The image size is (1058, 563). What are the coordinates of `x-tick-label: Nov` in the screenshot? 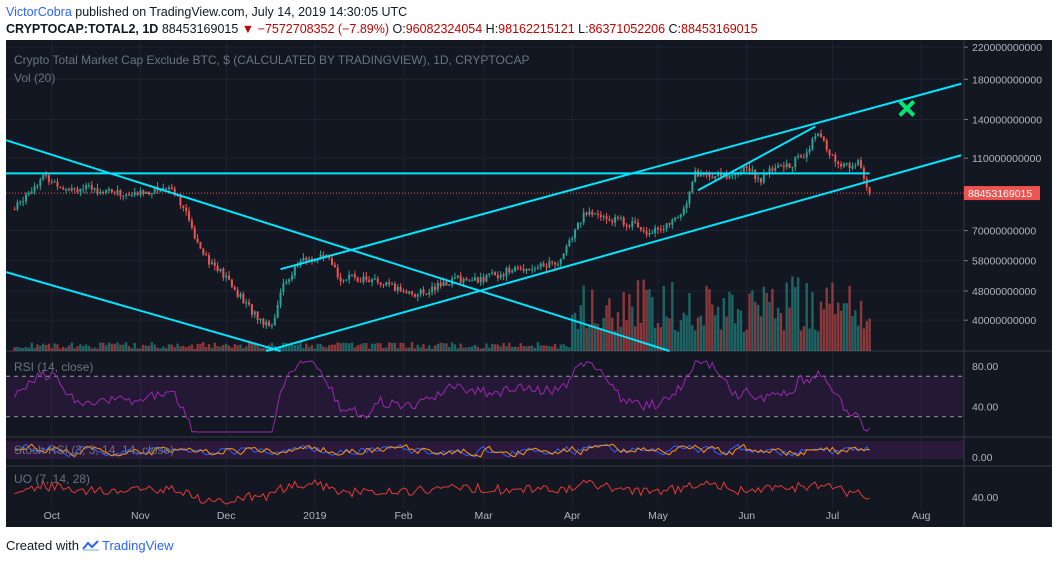 It's located at (140, 516).